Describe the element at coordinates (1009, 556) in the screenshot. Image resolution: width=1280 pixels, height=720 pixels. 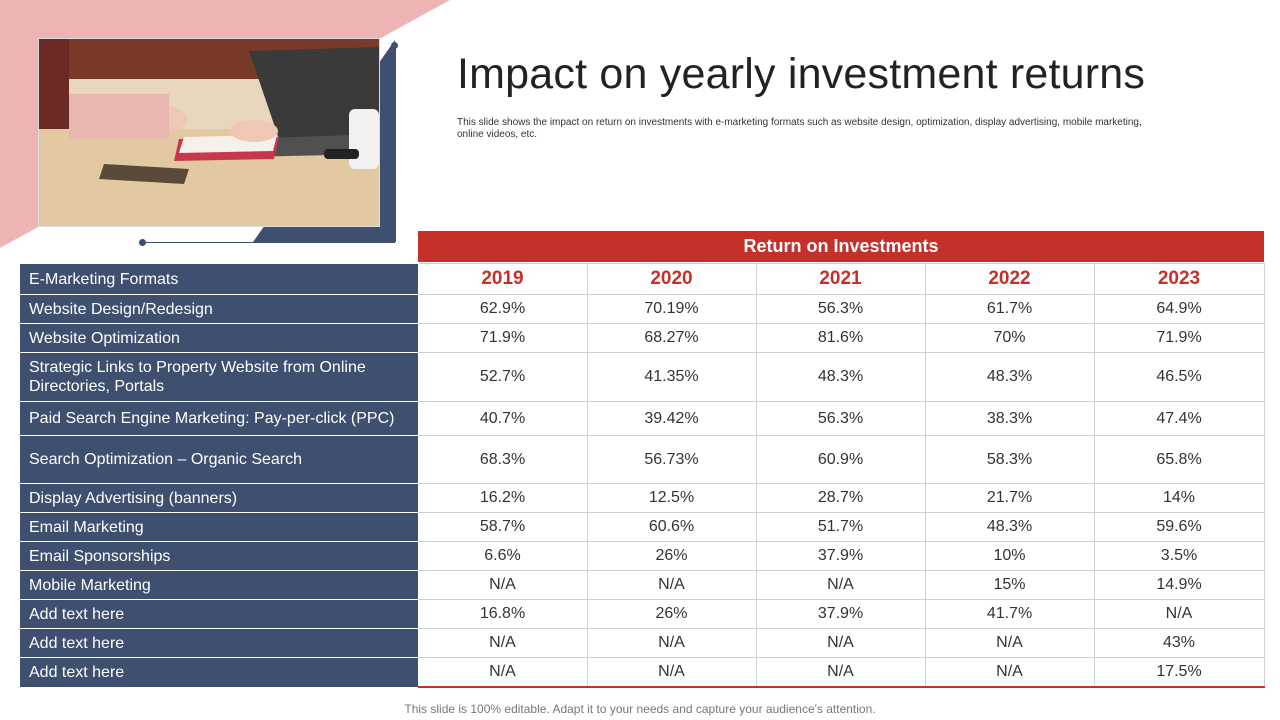
I see `roi-value-cell: 10%` at that location.